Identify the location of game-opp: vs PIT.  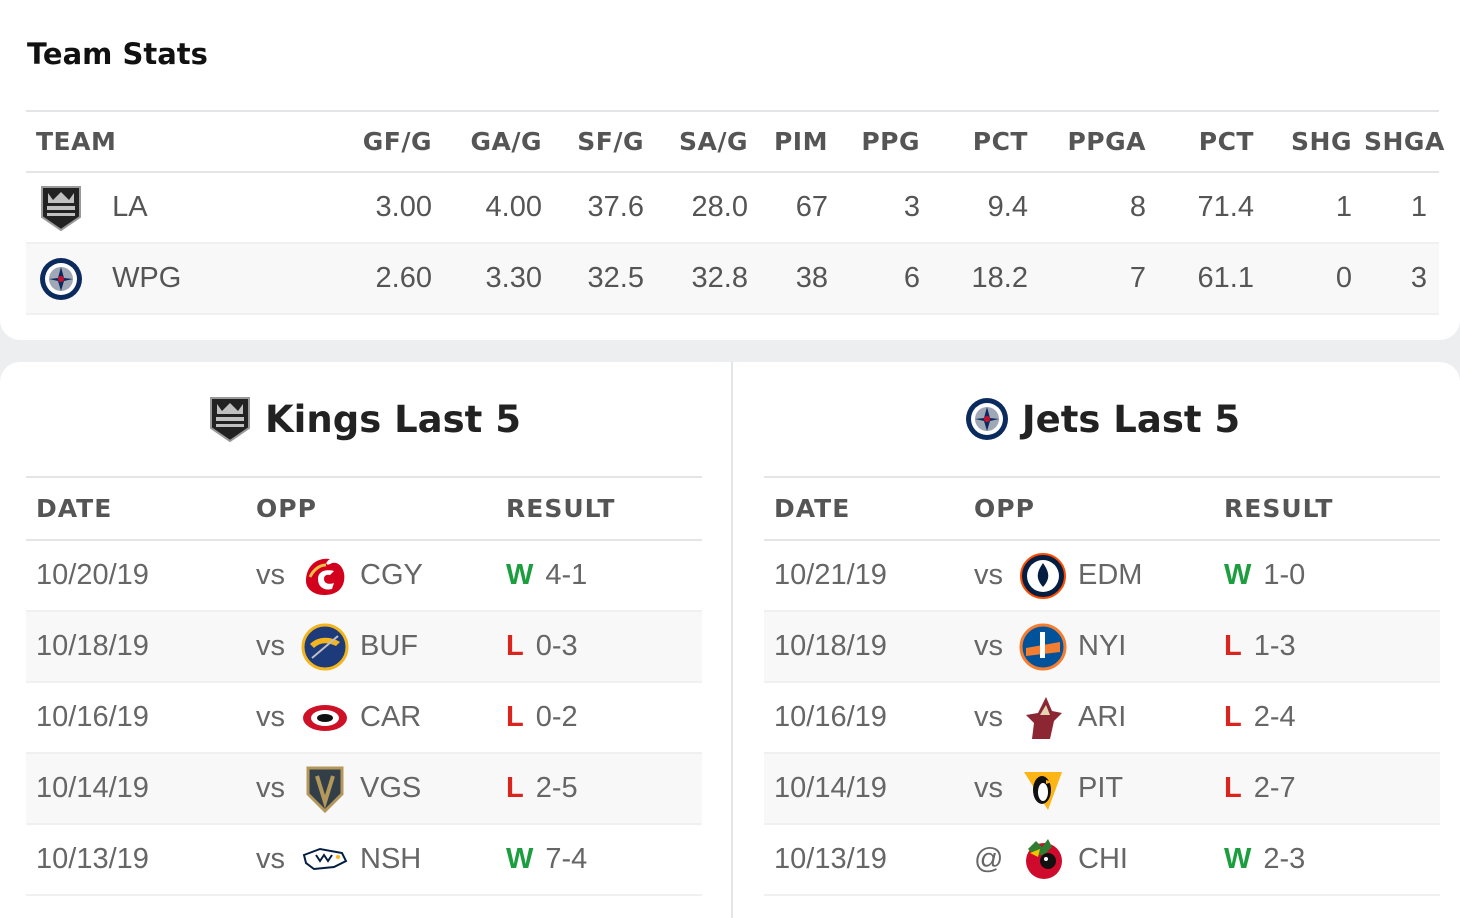
(1089, 789).